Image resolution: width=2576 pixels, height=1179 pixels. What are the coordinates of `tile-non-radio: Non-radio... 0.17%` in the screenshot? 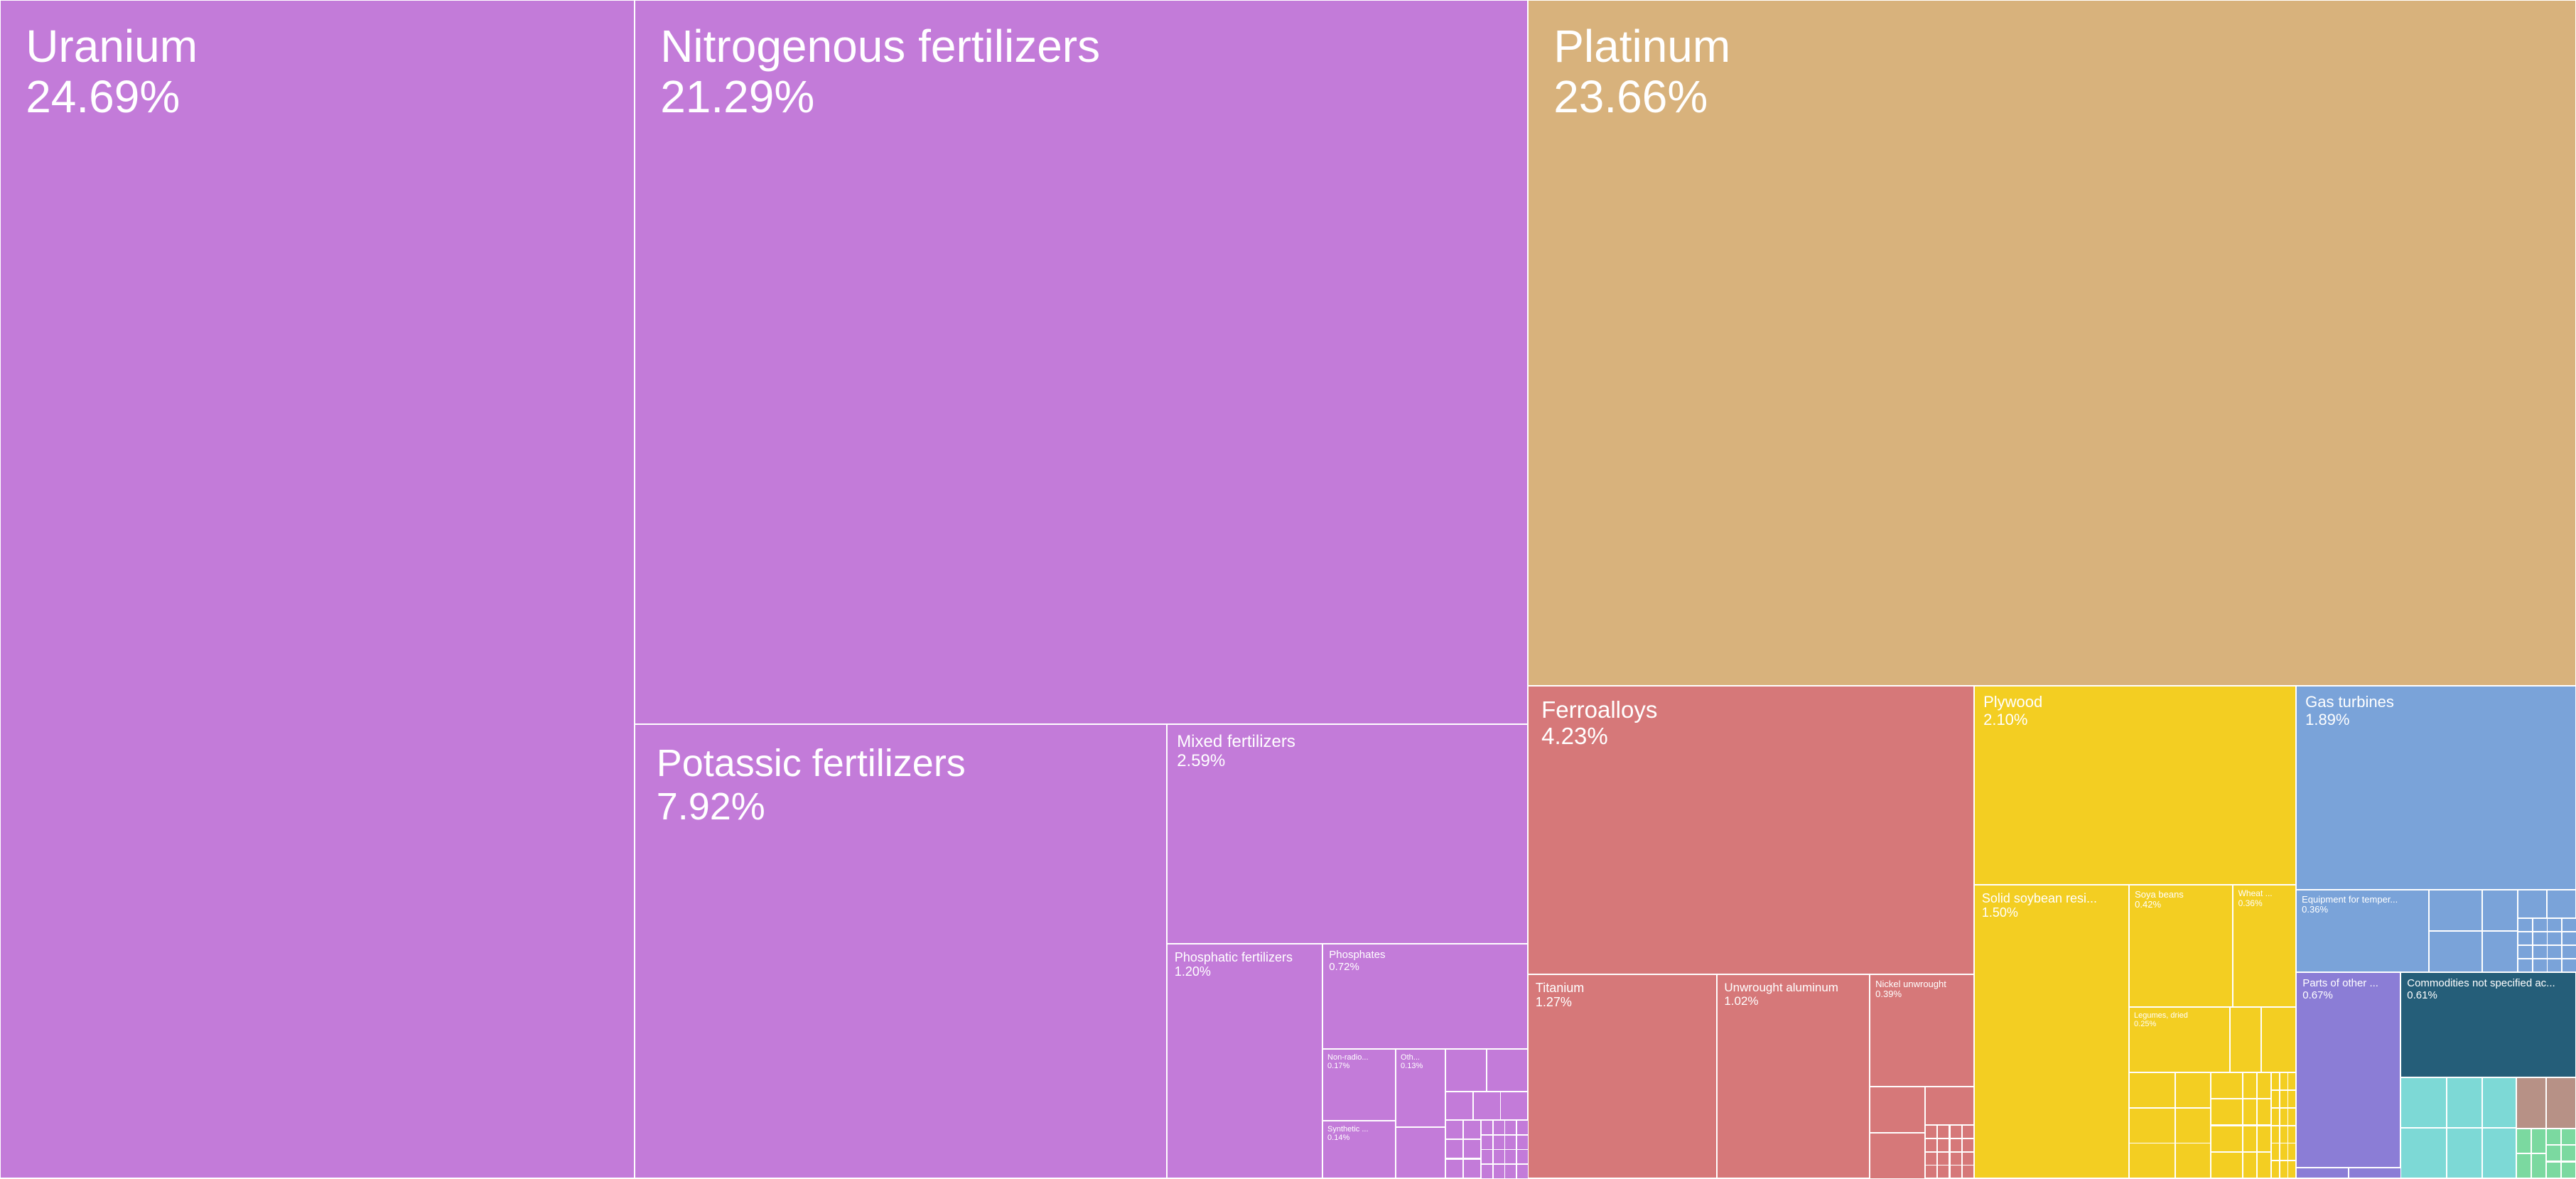 It's located at (1359, 1085).